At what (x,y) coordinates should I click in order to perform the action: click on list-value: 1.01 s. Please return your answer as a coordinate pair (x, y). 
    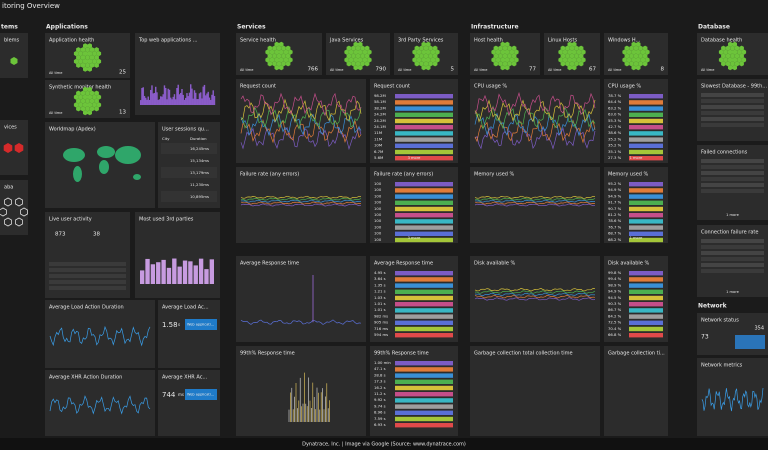
    Looking at the image, I should click on (380, 303).